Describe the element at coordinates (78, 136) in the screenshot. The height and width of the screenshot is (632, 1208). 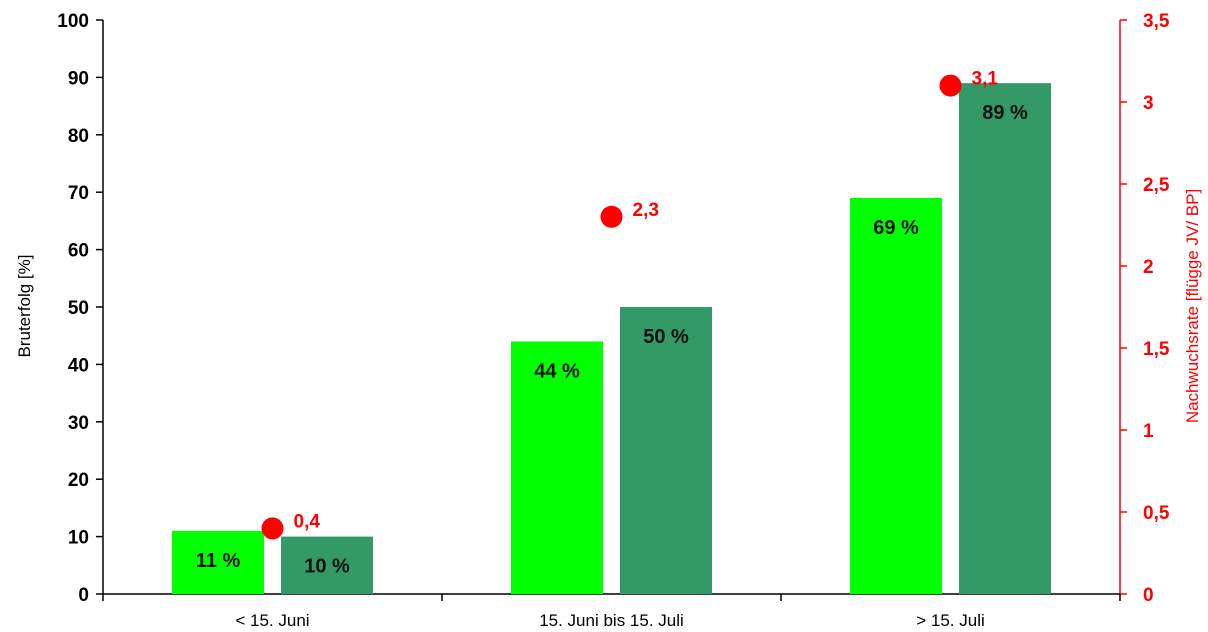
I see `left-tick-label: 80` at that location.